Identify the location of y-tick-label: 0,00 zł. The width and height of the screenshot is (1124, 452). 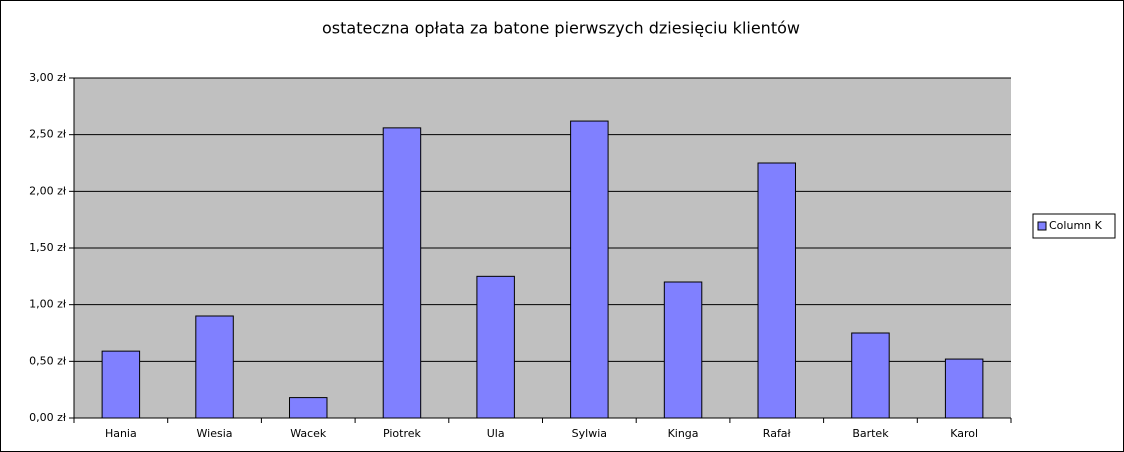
(48, 417).